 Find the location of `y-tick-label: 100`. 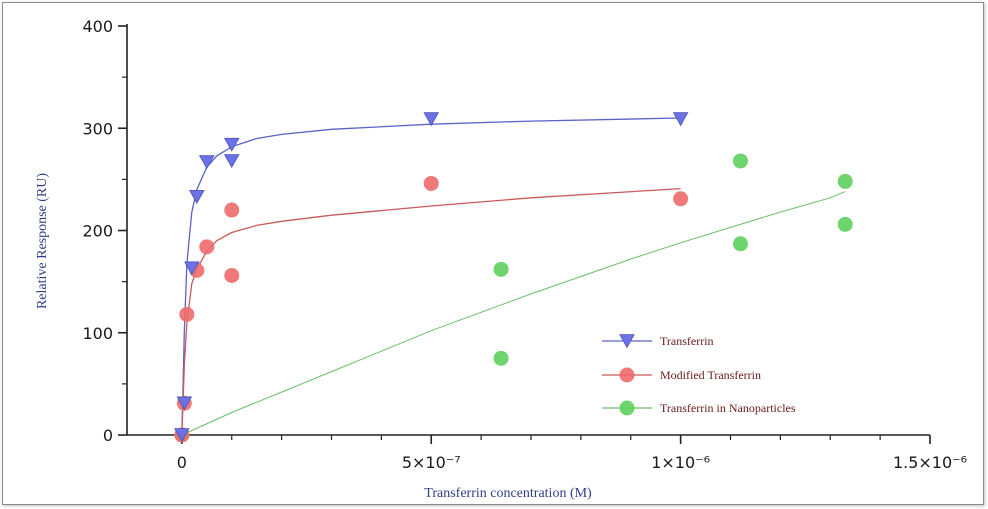

y-tick-label: 100 is located at coordinates (97, 333).